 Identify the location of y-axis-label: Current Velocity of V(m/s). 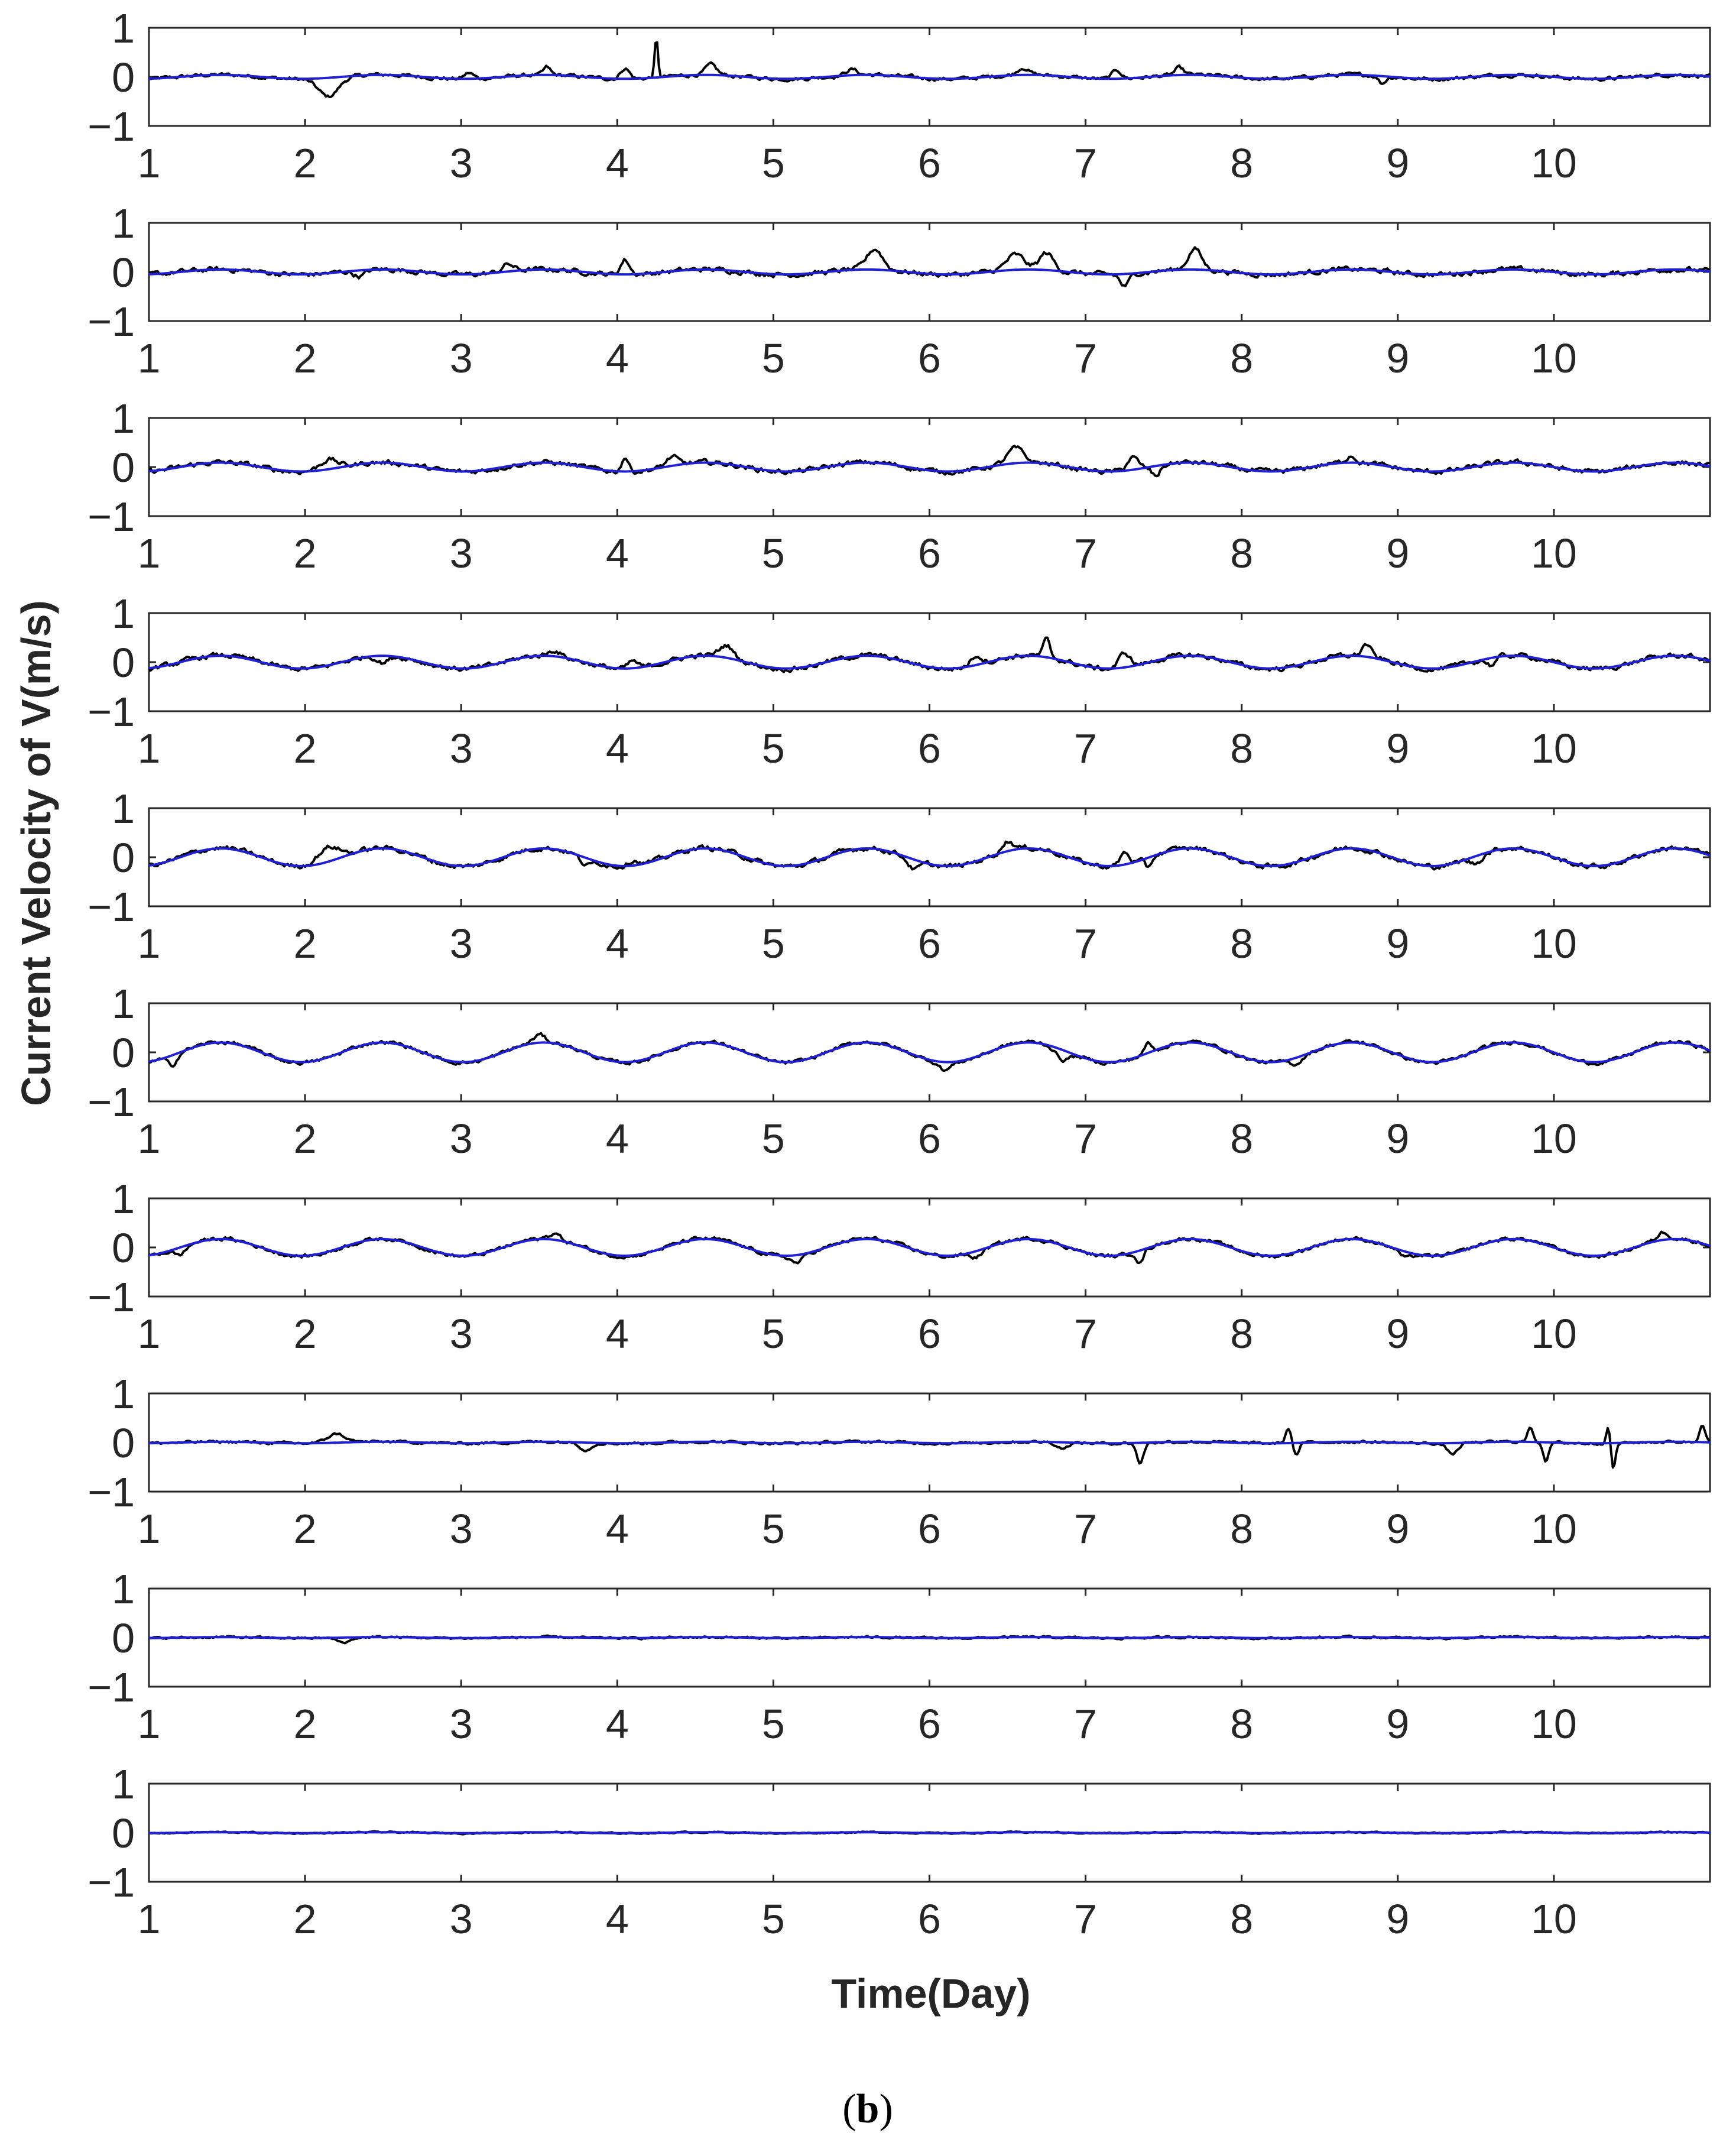
(36, 853).